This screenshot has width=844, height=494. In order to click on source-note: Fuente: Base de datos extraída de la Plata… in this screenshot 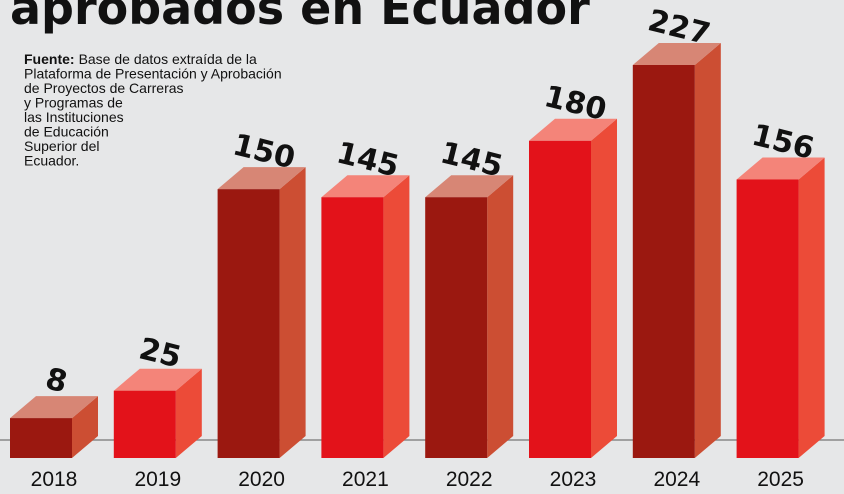, I will do `click(153, 110)`.